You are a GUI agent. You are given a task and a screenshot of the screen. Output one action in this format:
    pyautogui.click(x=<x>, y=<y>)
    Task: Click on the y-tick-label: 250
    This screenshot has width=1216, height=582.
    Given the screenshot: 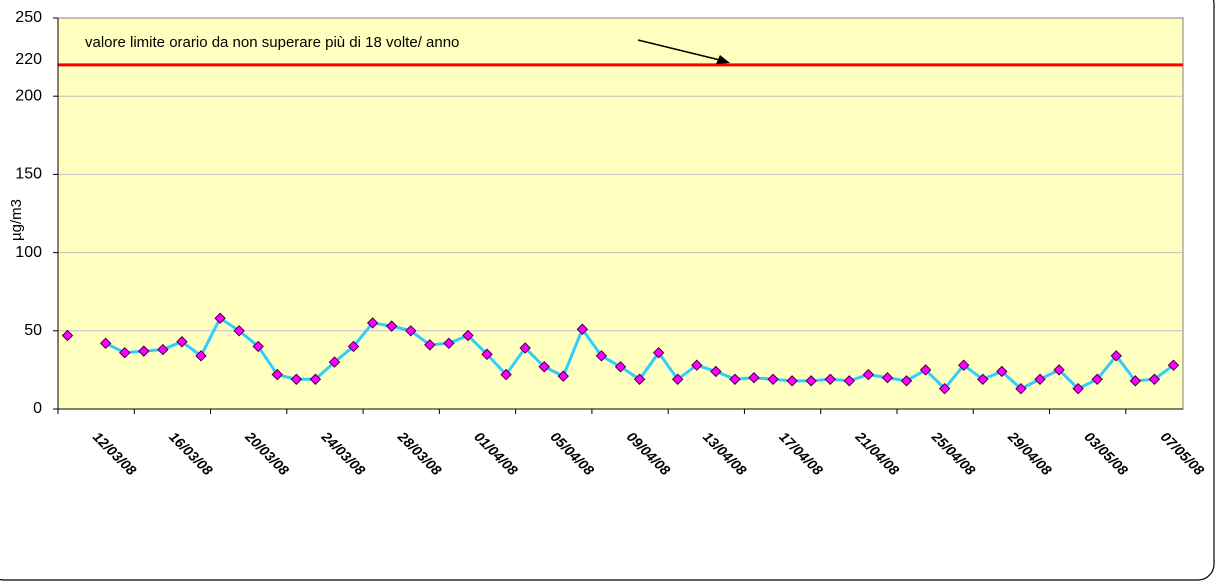 What is the action you would take?
    pyautogui.click(x=28, y=17)
    